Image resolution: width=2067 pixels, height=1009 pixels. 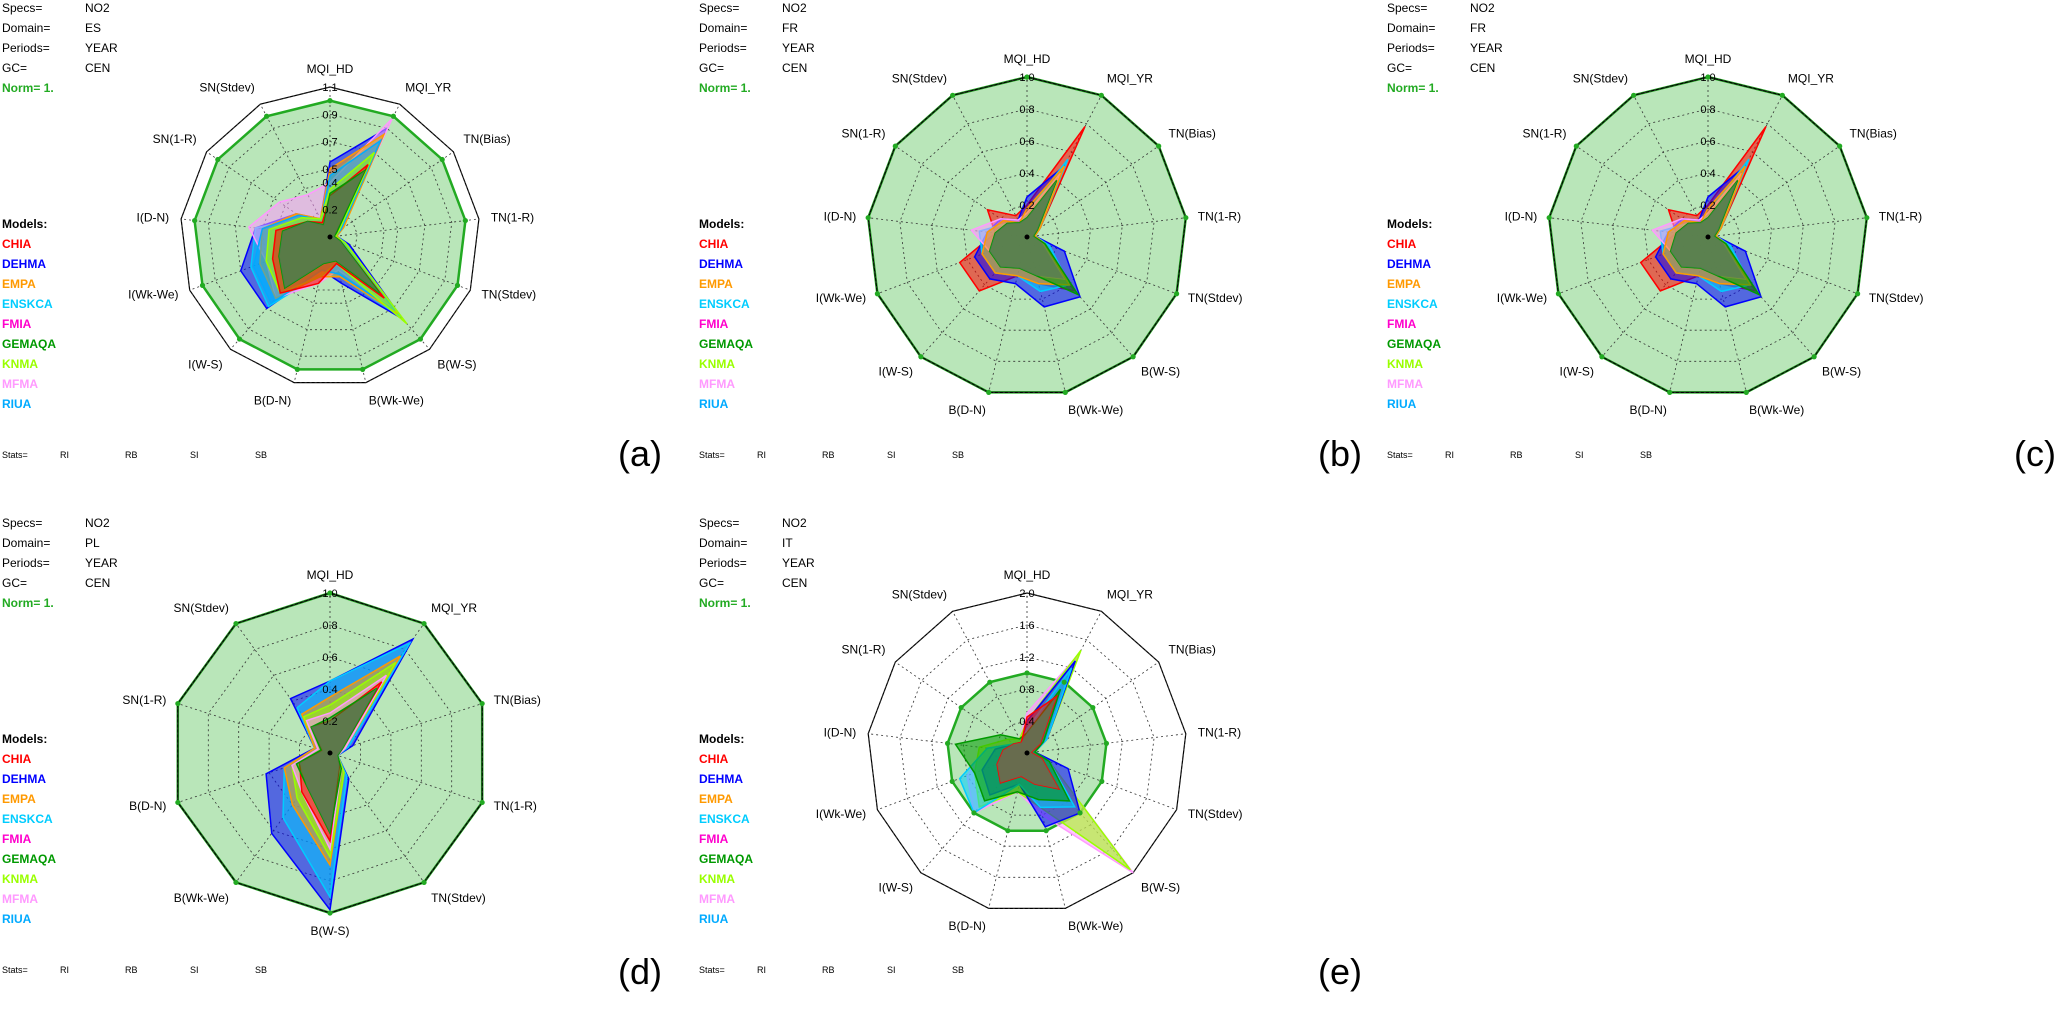 I want to click on stats-item: RB, so click(x=131, y=455).